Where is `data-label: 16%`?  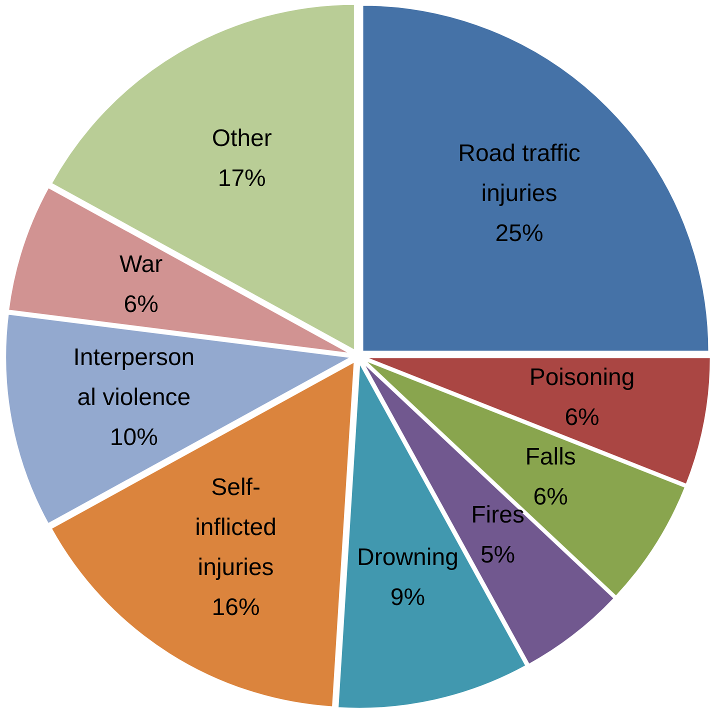 data-label: 16% is located at coordinates (236, 607).